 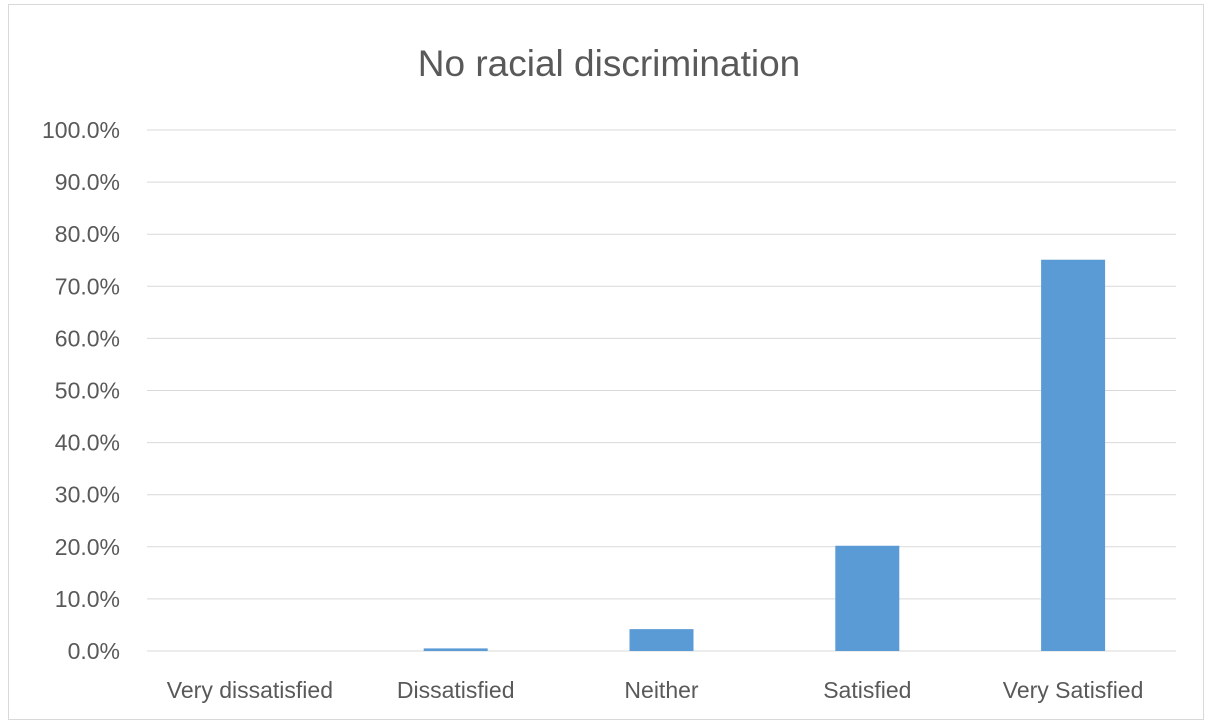 I want to click on x-category-label: Satisfied, so click(x=867, y=690).